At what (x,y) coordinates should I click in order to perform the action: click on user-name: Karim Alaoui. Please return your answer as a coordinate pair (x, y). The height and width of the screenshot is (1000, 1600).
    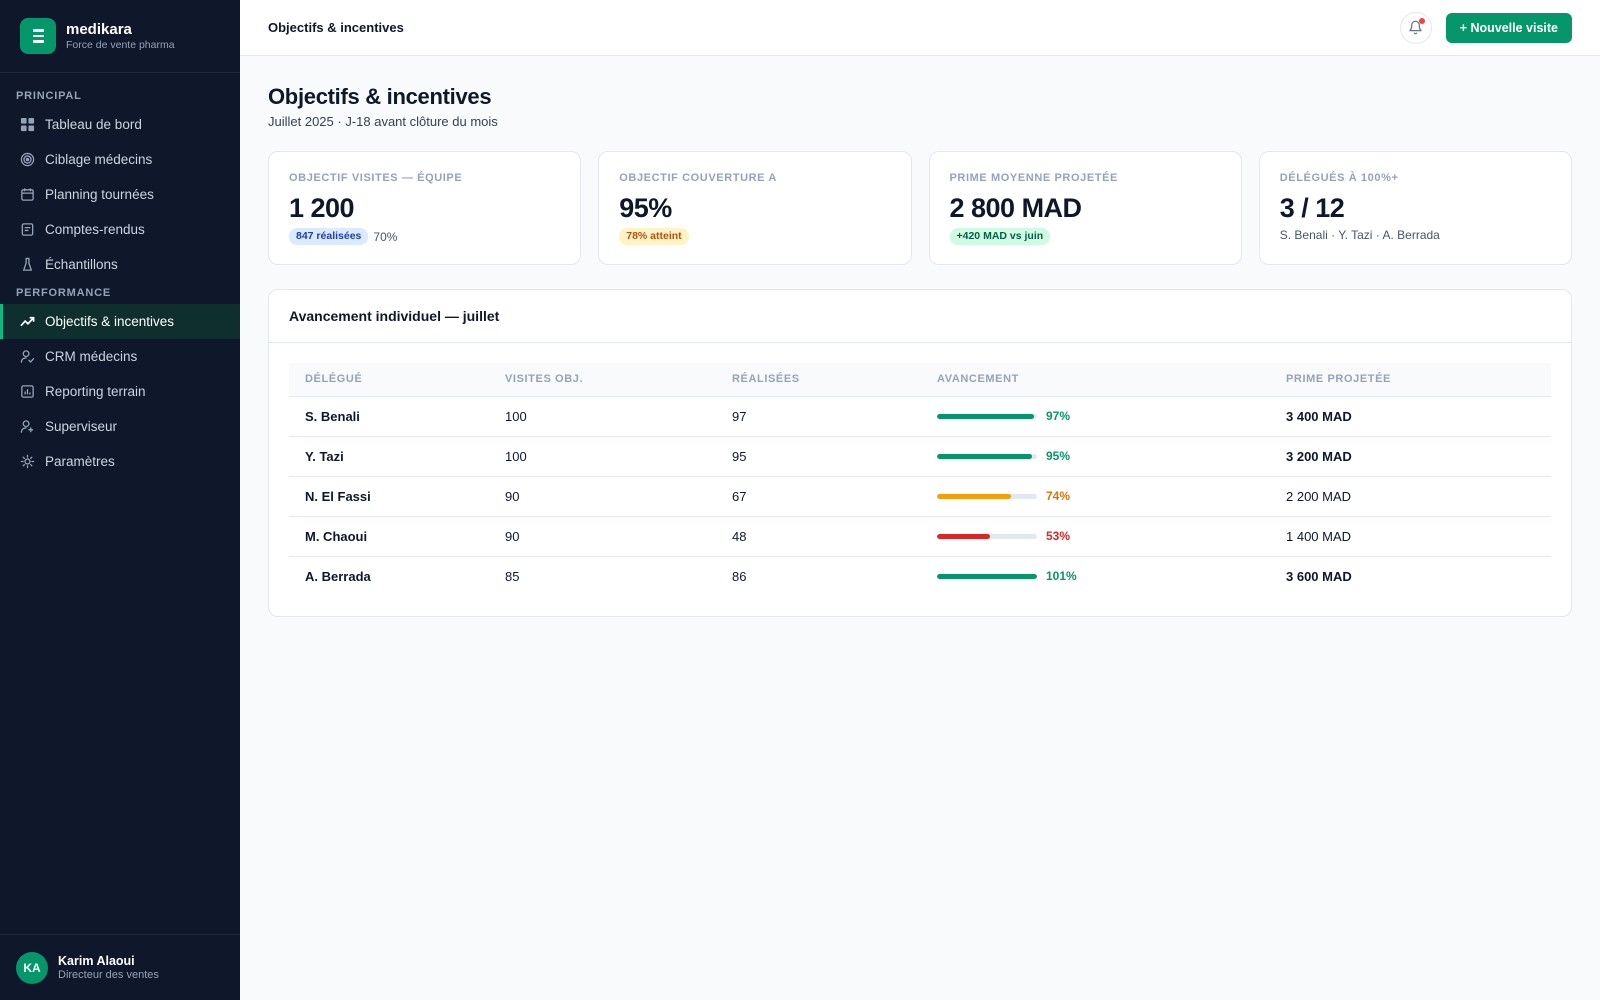
    Looking at the image, I should click on (96, 960).